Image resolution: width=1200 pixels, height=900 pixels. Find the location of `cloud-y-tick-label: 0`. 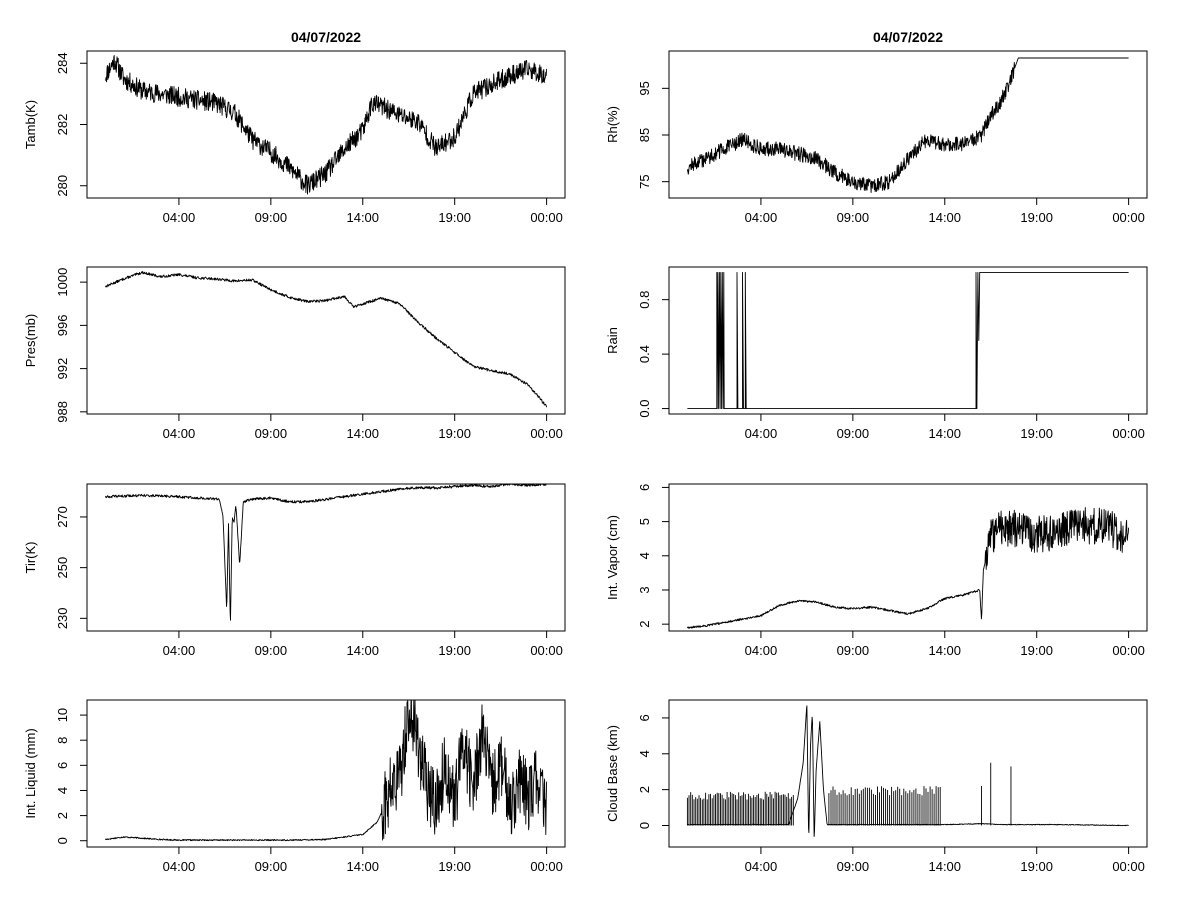

cloud-y-tick-label: 0 is located at coordinates (644, 825).